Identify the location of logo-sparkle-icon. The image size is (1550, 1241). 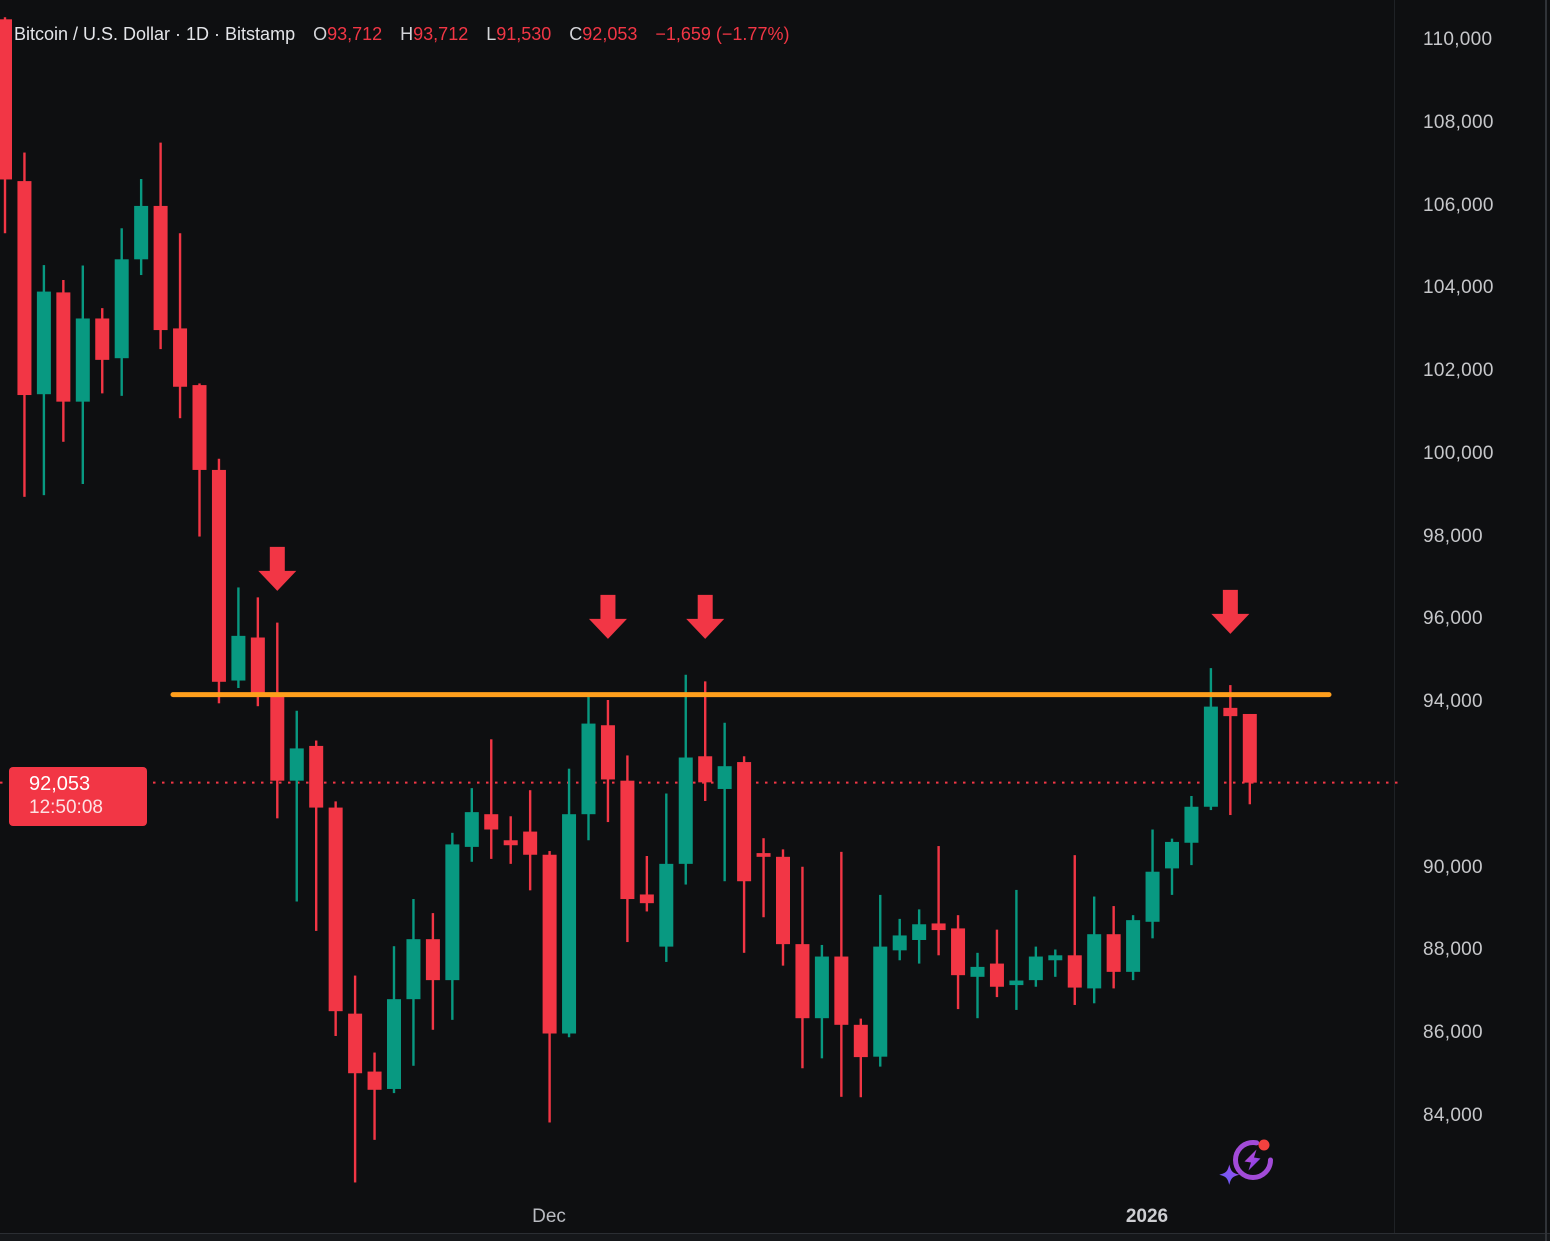
(1229, 1174).